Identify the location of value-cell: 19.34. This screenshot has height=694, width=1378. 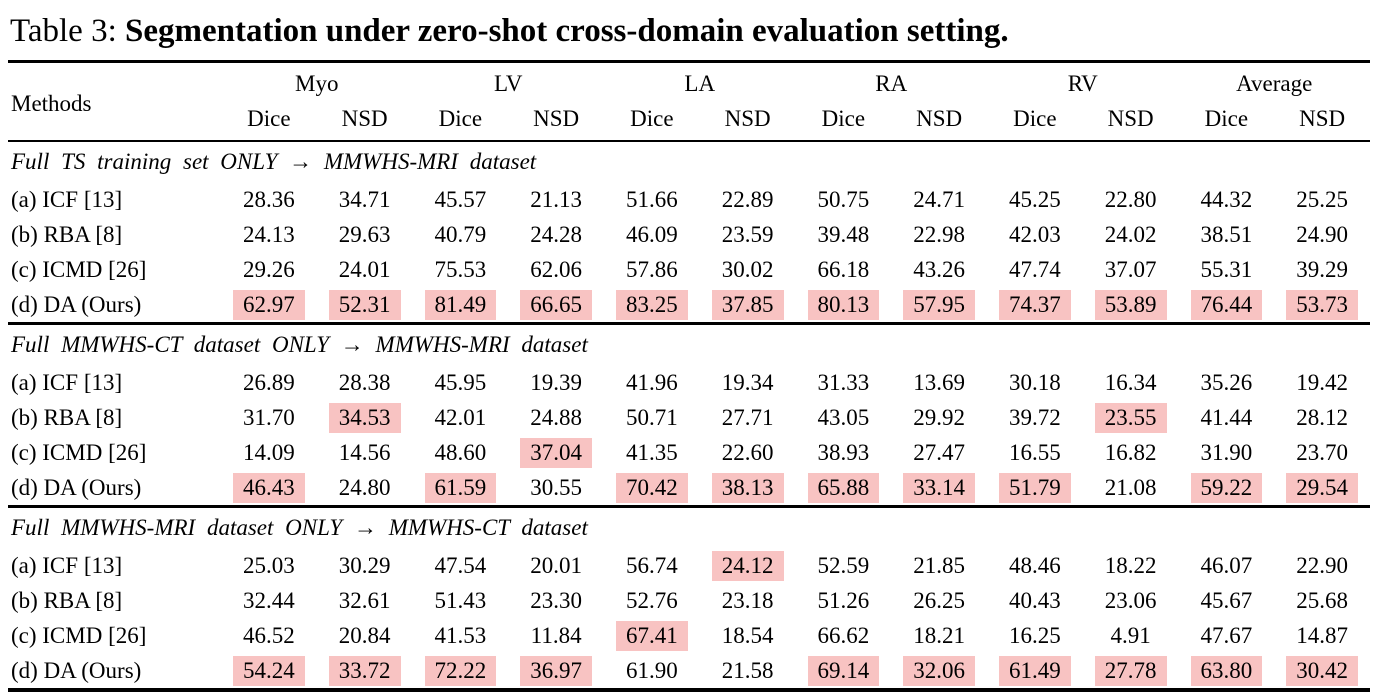
(748, 382).